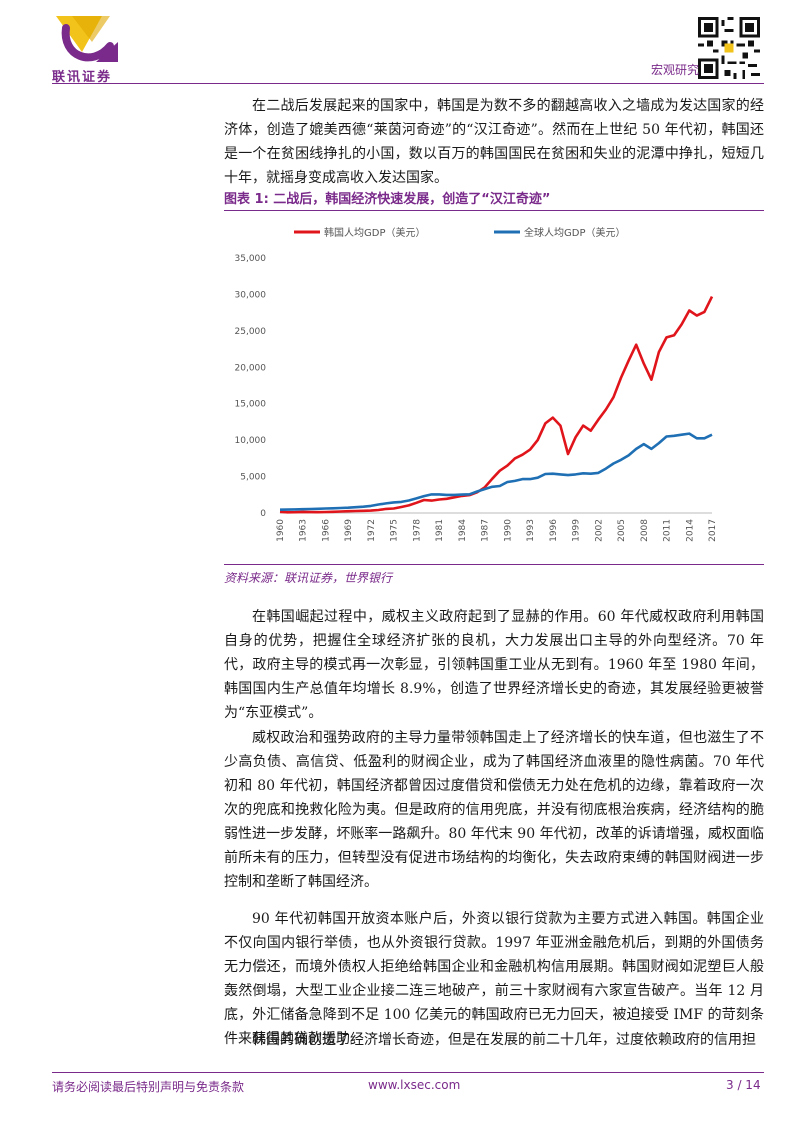 This screenshot has height=1132, width=800. I want to click on y-tick-label: 15,000, so click(251, 405).